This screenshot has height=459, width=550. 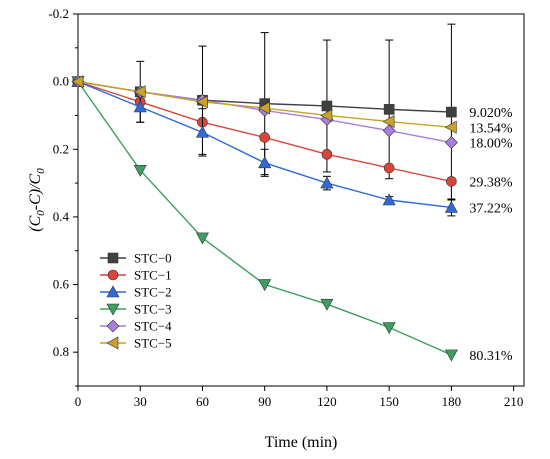 What do you see at coordinates (491, 144) in the screenshot?
I see `end-label: 18.00%` at bounding box center [491, 144].